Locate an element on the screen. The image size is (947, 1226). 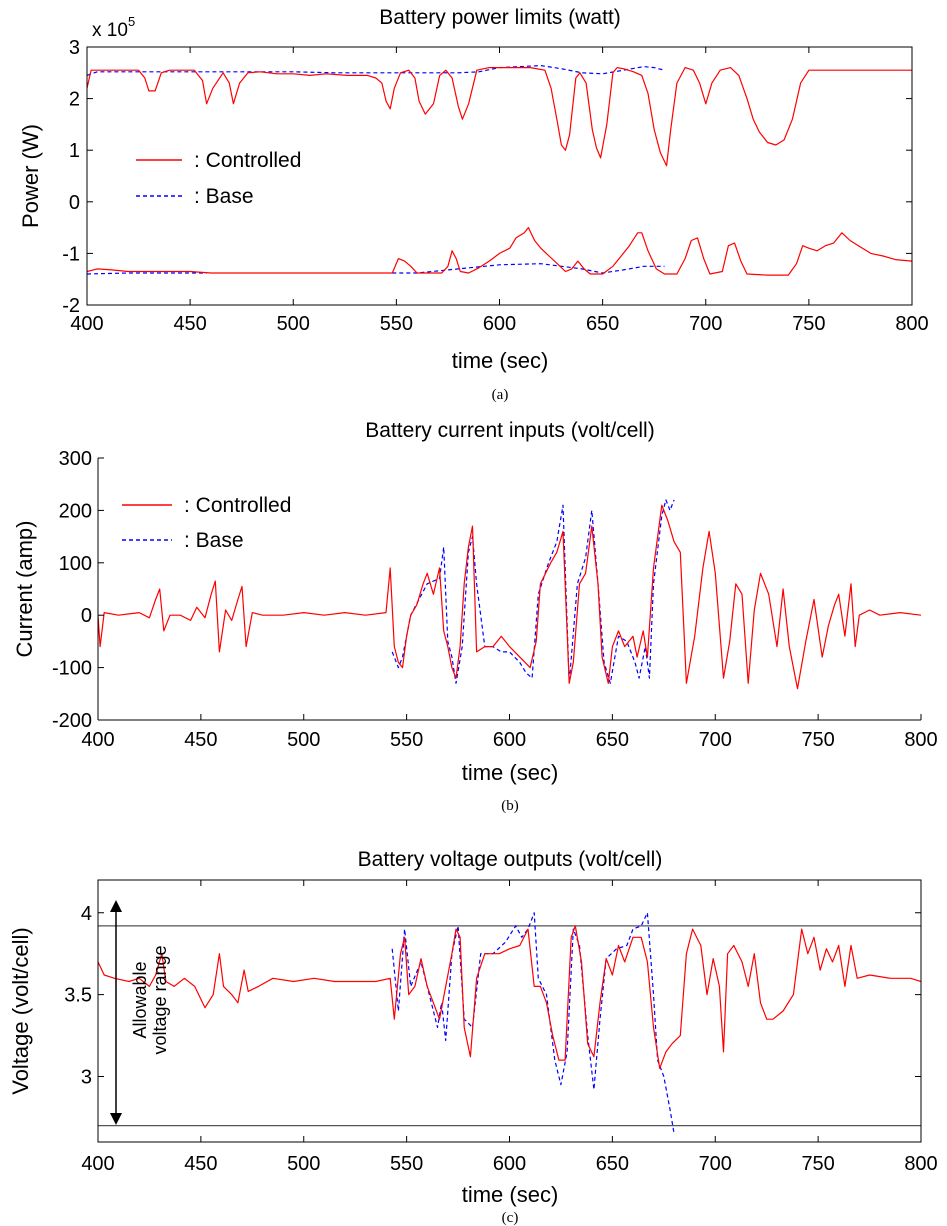
chart-c-xtick-label: 400 is located at coordinates (97, 1164).